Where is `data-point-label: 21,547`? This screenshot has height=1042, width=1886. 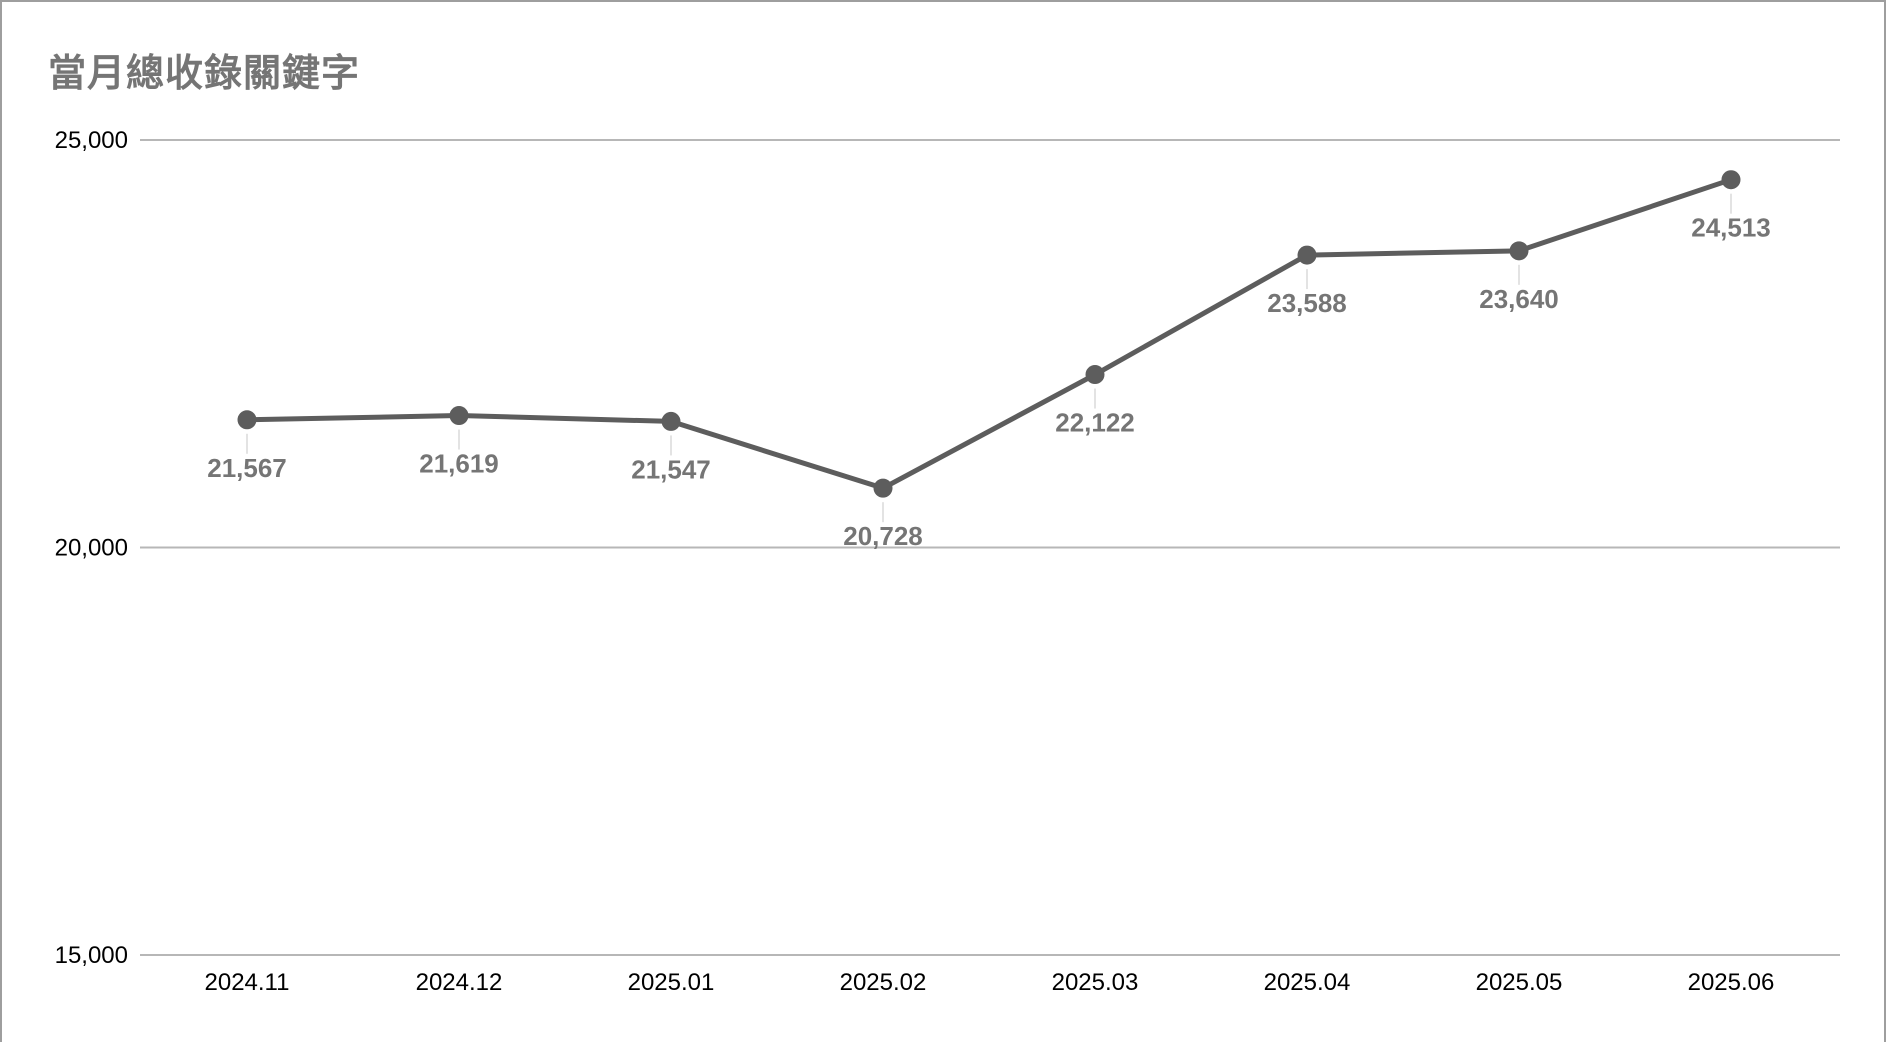 data-point-label: 21,547 is located at coordinates (671, 469).